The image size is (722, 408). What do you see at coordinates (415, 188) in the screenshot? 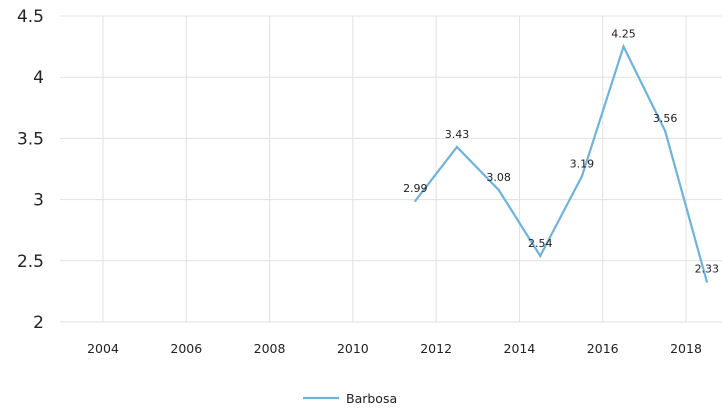
I see `data-label: 2.99` at bounding box center [415, 188].